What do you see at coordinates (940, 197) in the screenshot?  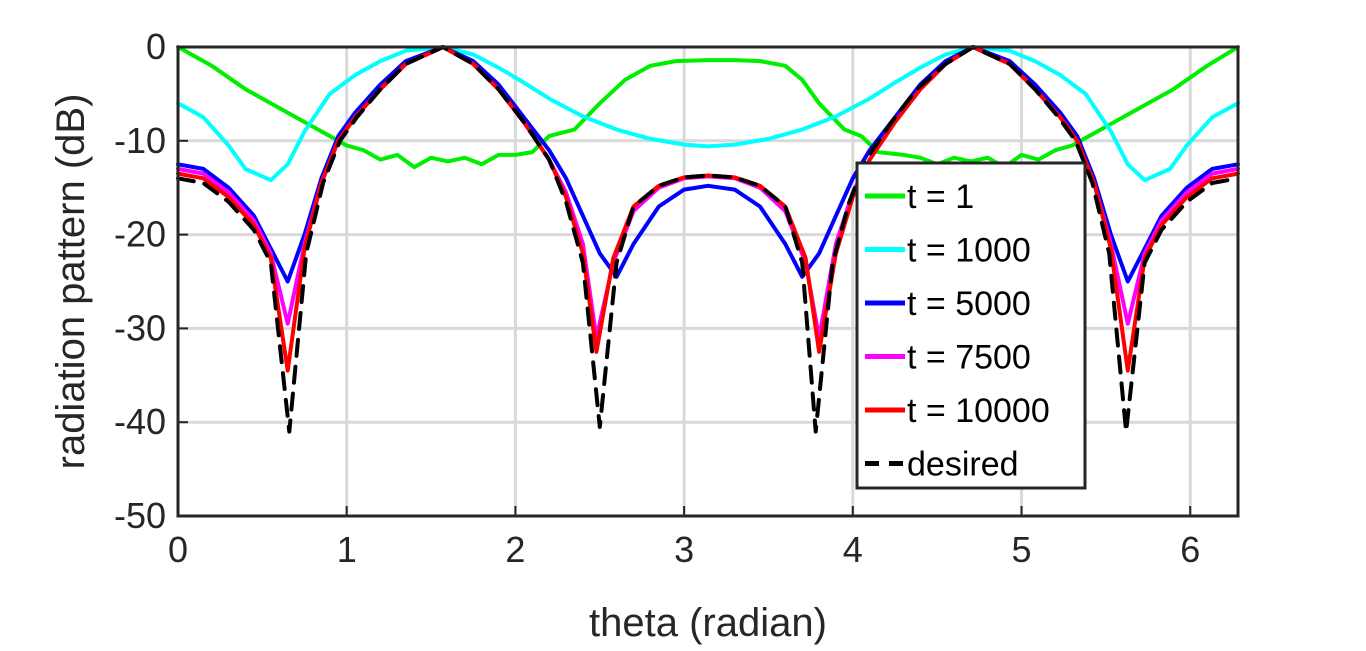 I see `legend-entry-label: t = 1` at bounding box center [940, 197].